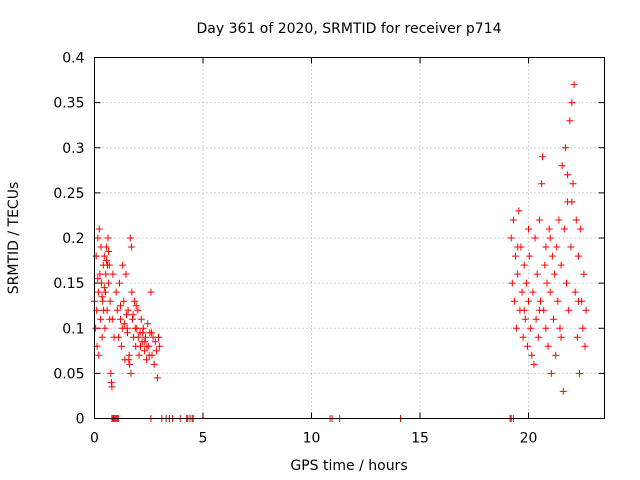 Image resolution: width=640 pixels, height=480 pixels. What do you see at coordinates (73, 149) in the screenshot?
I see `y-tick-label: 0.3` at bounding box center [73, 149].